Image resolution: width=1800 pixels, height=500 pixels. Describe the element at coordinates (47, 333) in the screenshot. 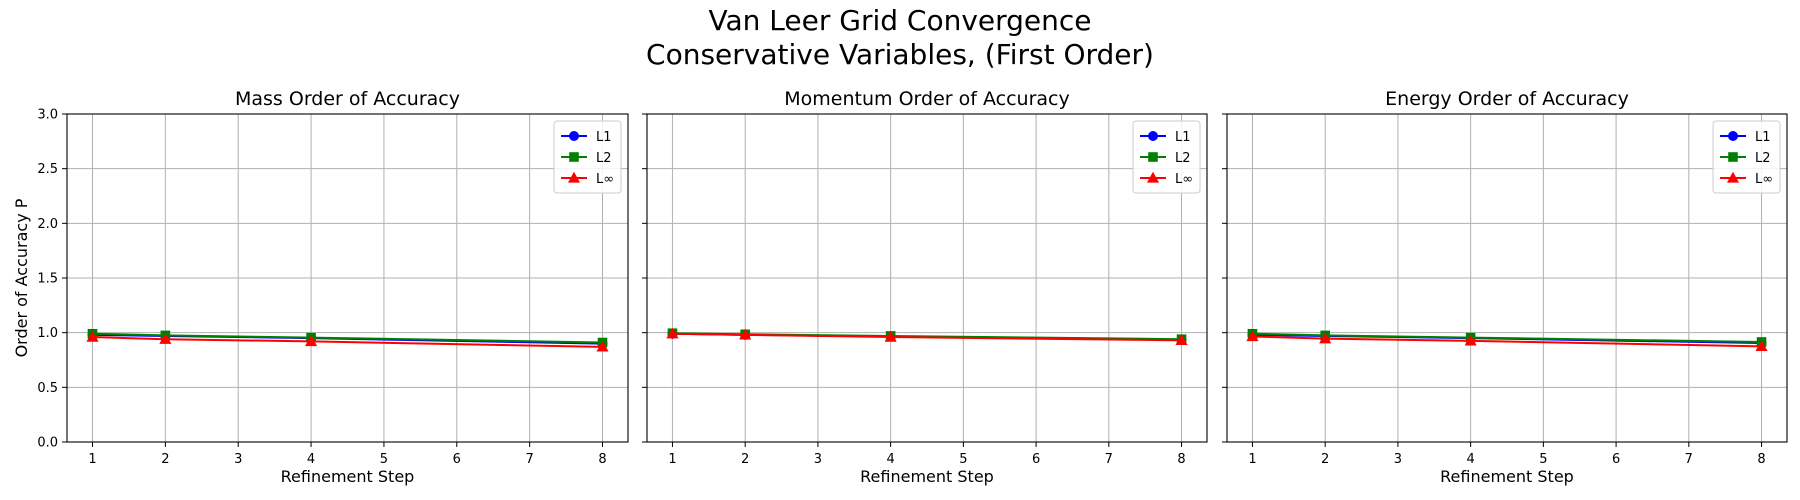

I see `y-tick-label: 1.0` at that location.